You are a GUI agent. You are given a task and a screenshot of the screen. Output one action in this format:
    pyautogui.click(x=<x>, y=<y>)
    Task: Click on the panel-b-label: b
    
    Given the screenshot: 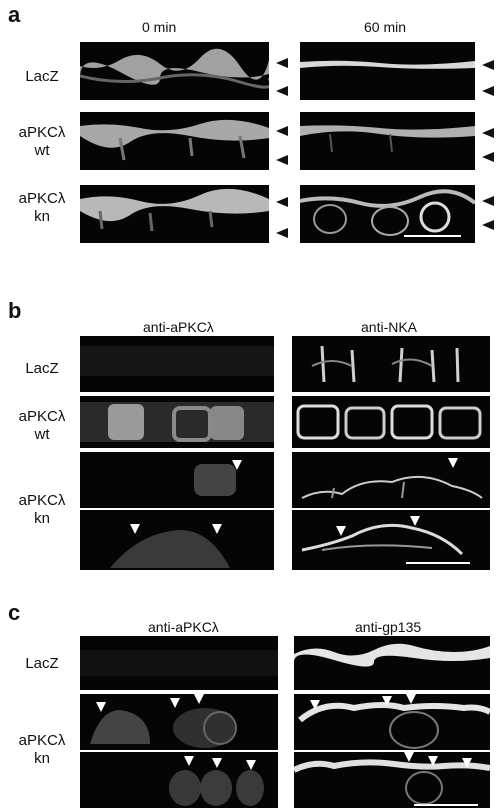 What is the action you would take?
    pyautogui.click(x=15, y=310)
    